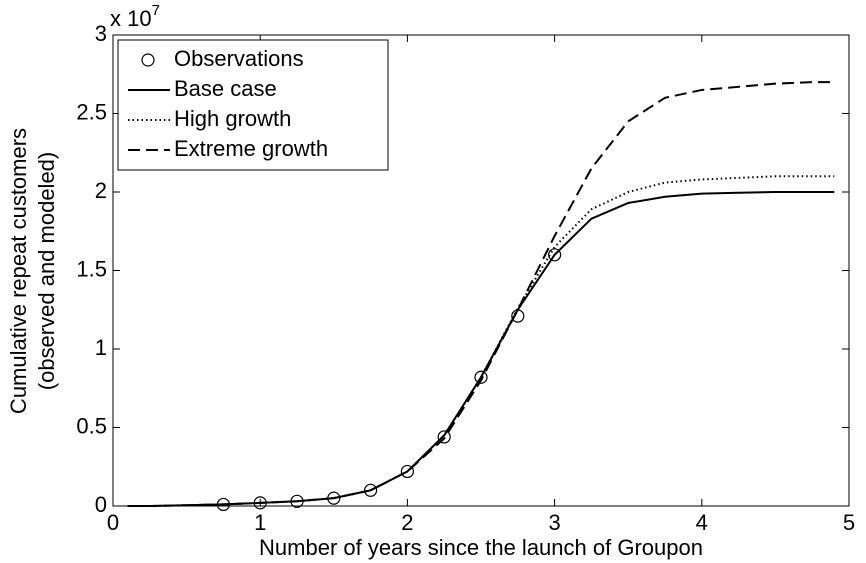 The image size is (866, 563). What do you see at coordinates (407, 522) in the screenshot?
I see `x-tick-label: 2` at bounding box center [407, 522].